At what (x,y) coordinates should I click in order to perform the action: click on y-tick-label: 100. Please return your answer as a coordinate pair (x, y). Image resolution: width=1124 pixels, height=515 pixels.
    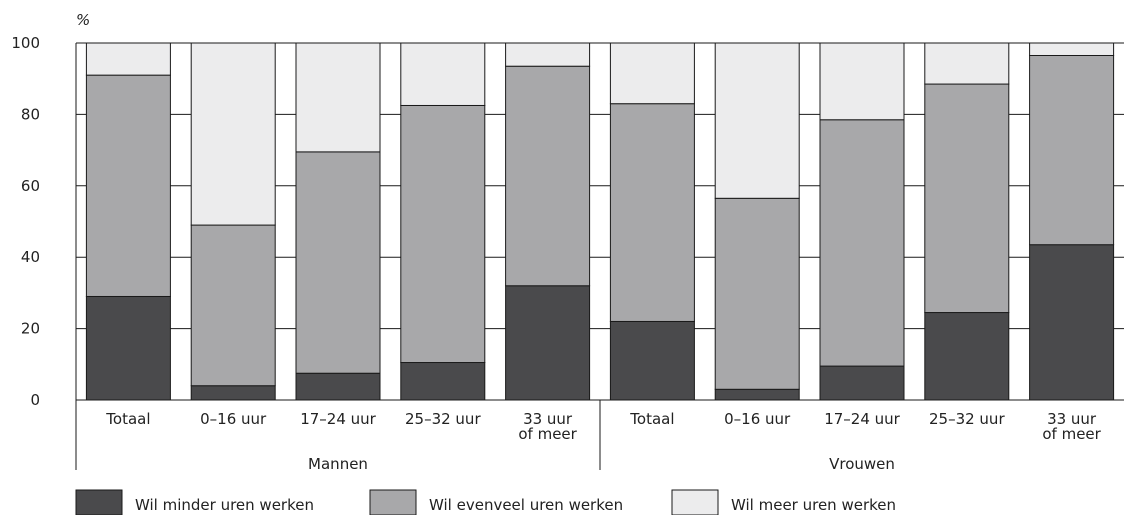
    Looking at the image, I should click on (25, 43).